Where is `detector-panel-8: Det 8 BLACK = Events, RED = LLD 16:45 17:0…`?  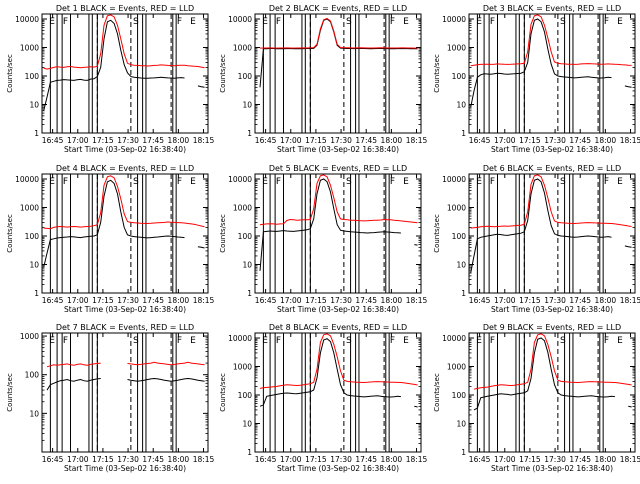
detector-panel-8: Det 8 BLACK = Events, RED = LLD 16:45 17:0… is located at coordinates (323, 398).